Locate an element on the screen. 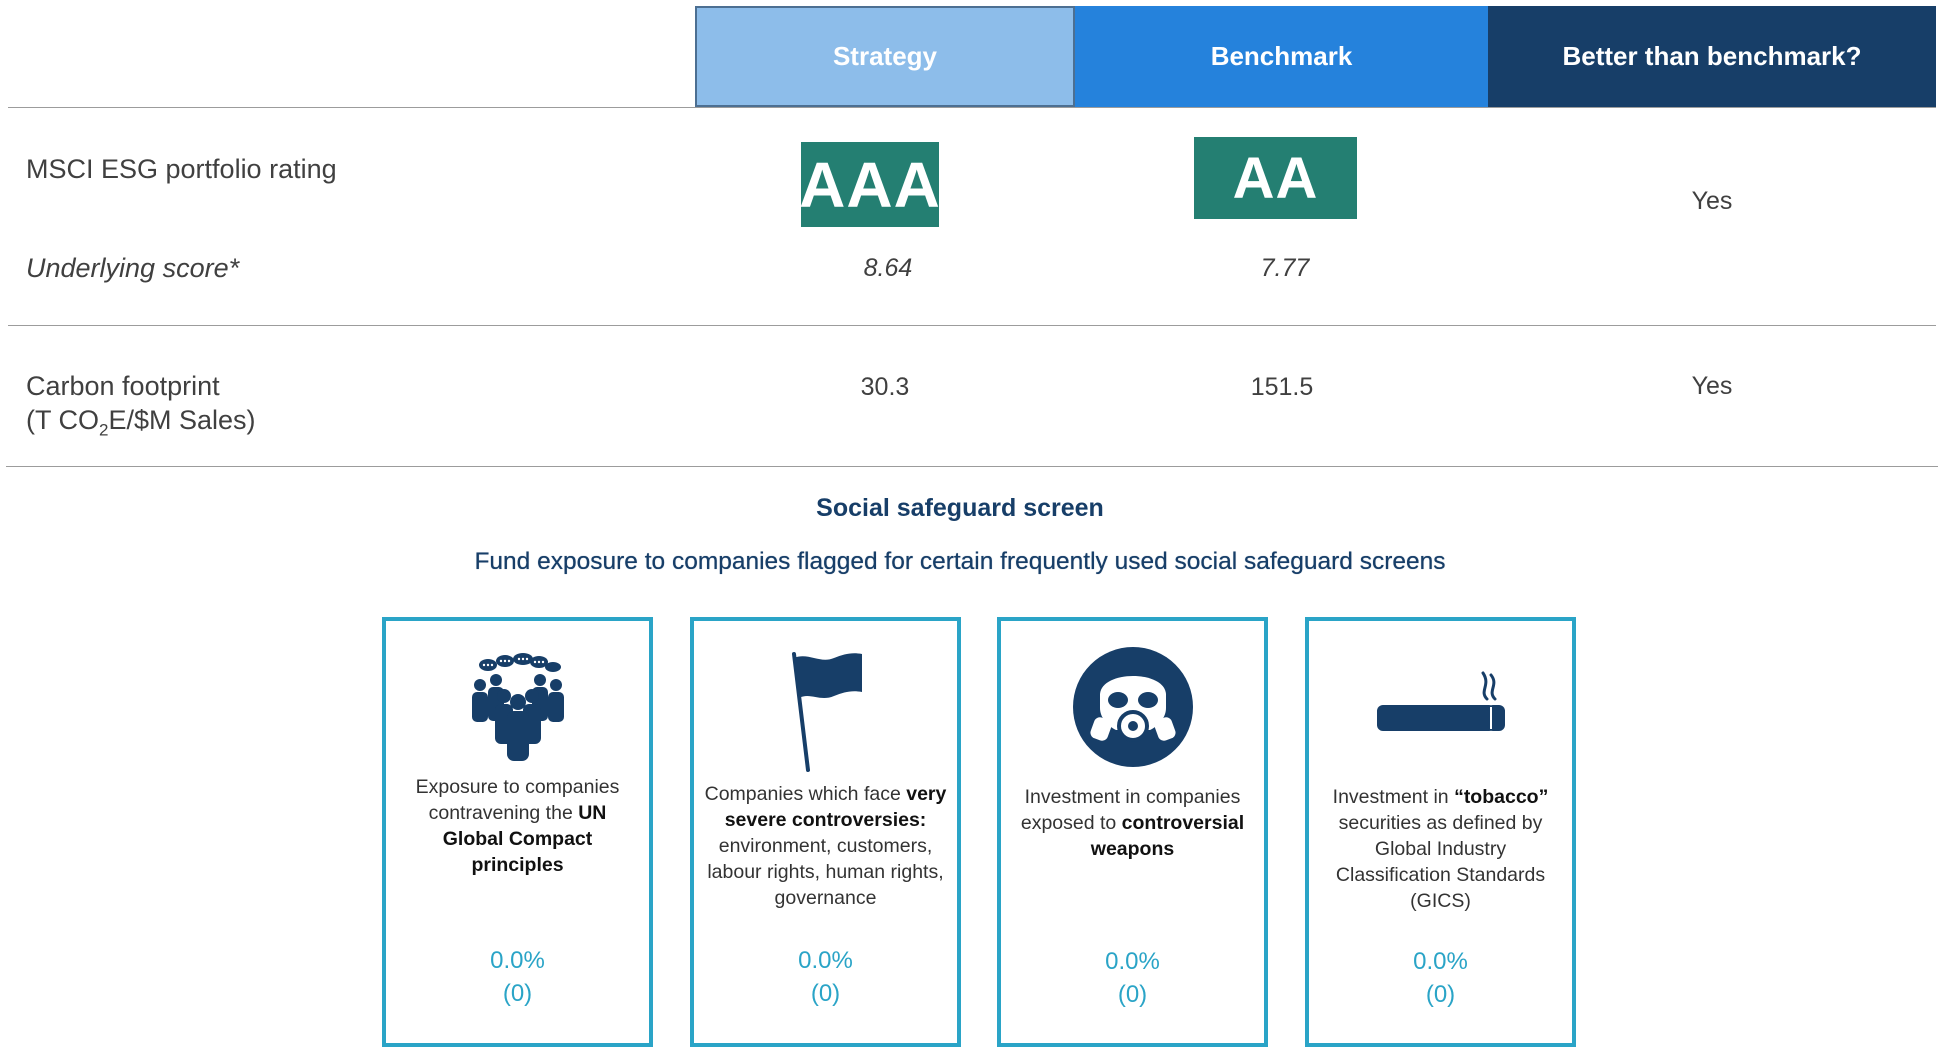  people-group-icon is located at coordinates (517, 708).